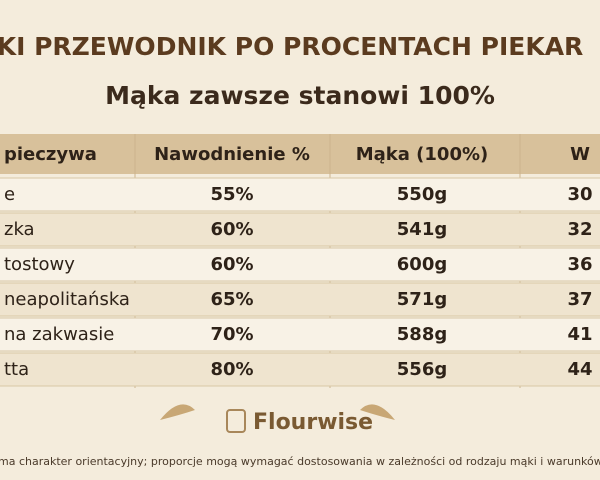 Image resolution: width=600 pixels, height=480 pixels. I want to click on cell-value: 36, so click(579, 264).